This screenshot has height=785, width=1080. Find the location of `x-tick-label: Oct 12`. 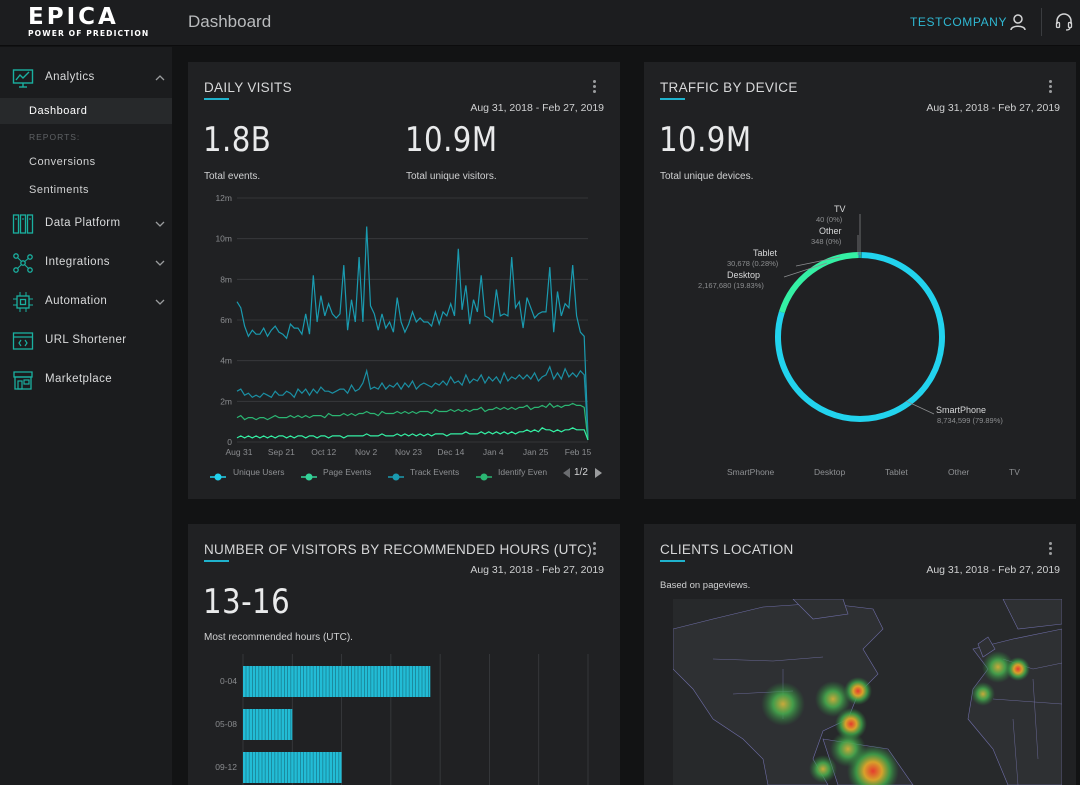

x-tick-label: Oct 12 is located at coordinates (323, 452).